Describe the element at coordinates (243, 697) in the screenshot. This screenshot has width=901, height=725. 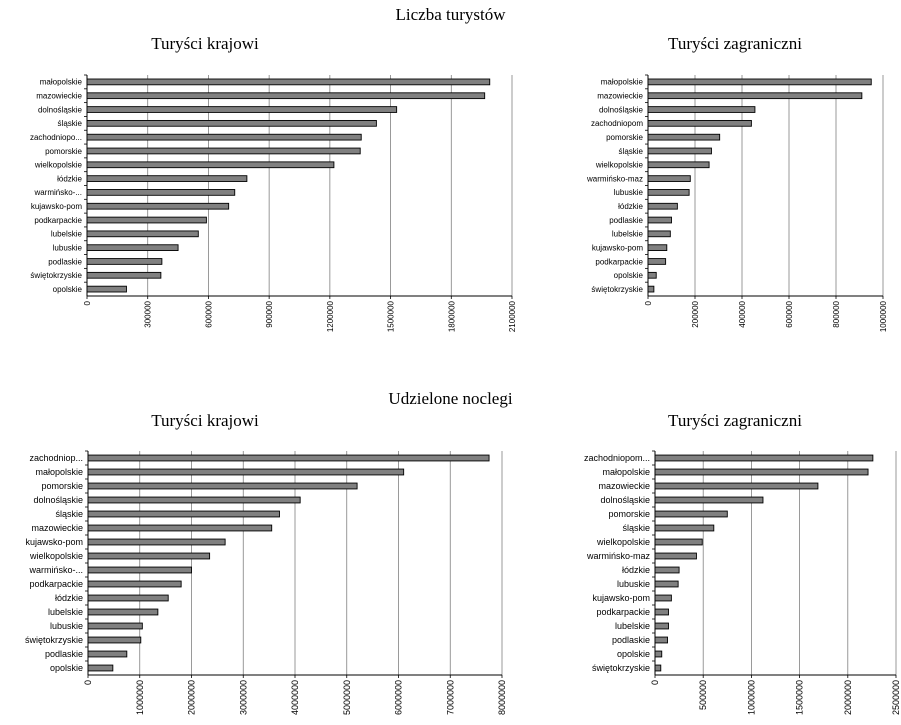
I see `x-tick-label: 3000000` at that location.